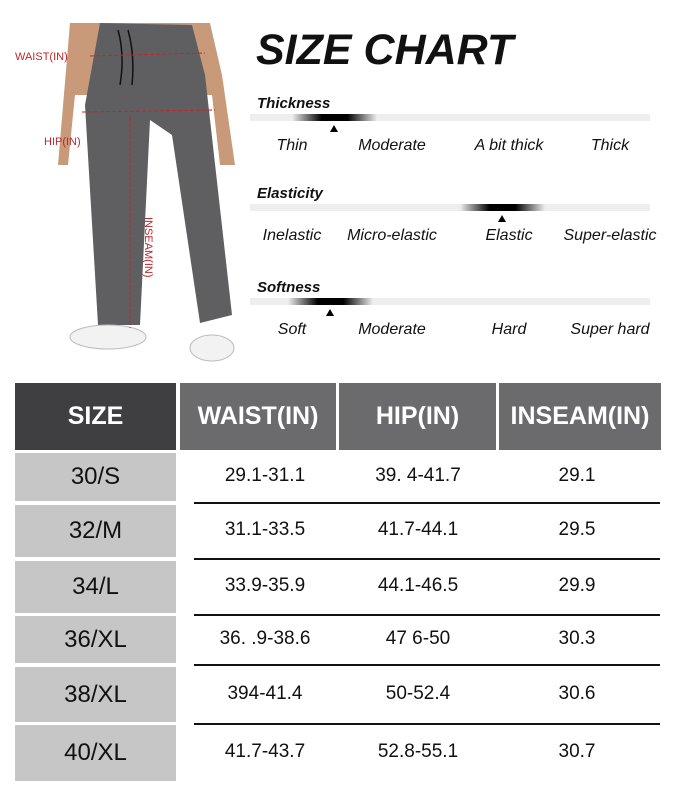 The width and height of the screenshot is (679, 795). I want to click on scale-thickness: Thickness Thin Moderate A bit thick Thick, so click(455, 130).